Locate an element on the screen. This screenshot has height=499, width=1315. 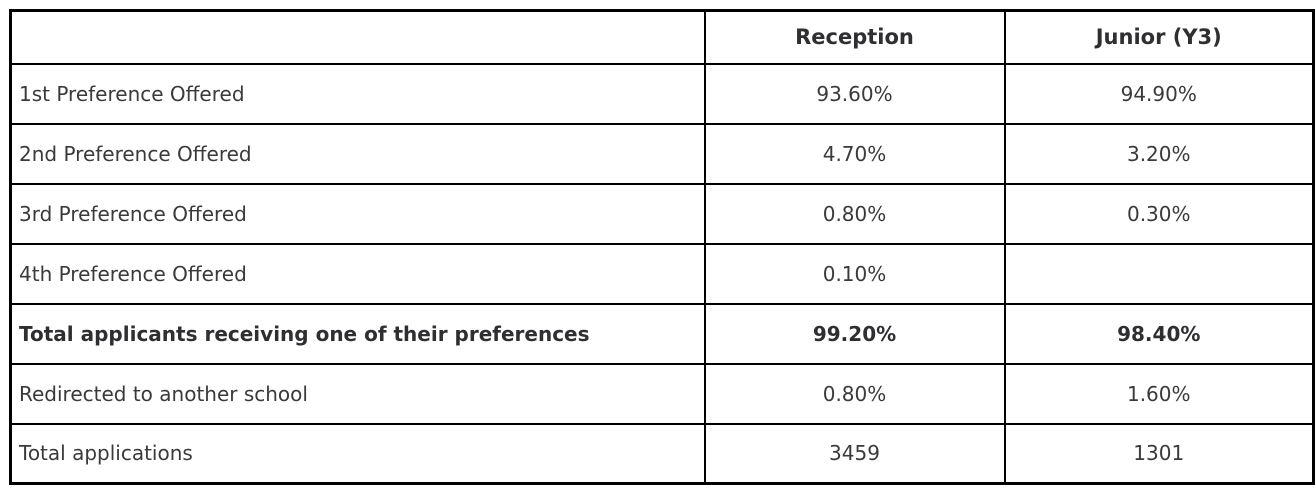
junior-value: 1.60% is located at coordinates (1159, 393).